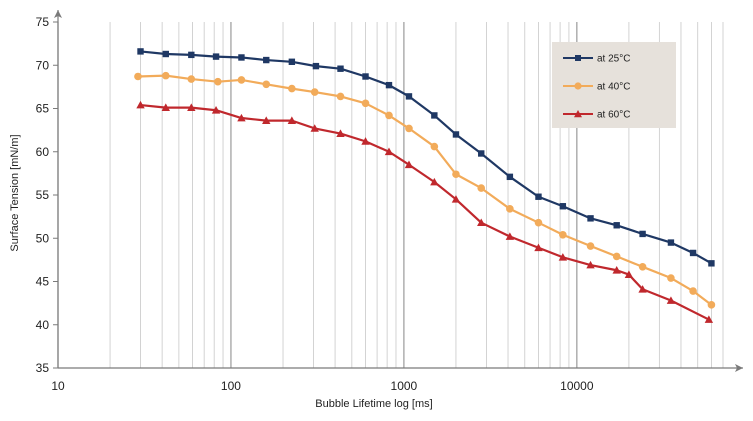 This screenshot has height=421, width=753. Describe the element at coordinates (58, 14) in the screenshot. I see `y-axis-arrow` at that location.